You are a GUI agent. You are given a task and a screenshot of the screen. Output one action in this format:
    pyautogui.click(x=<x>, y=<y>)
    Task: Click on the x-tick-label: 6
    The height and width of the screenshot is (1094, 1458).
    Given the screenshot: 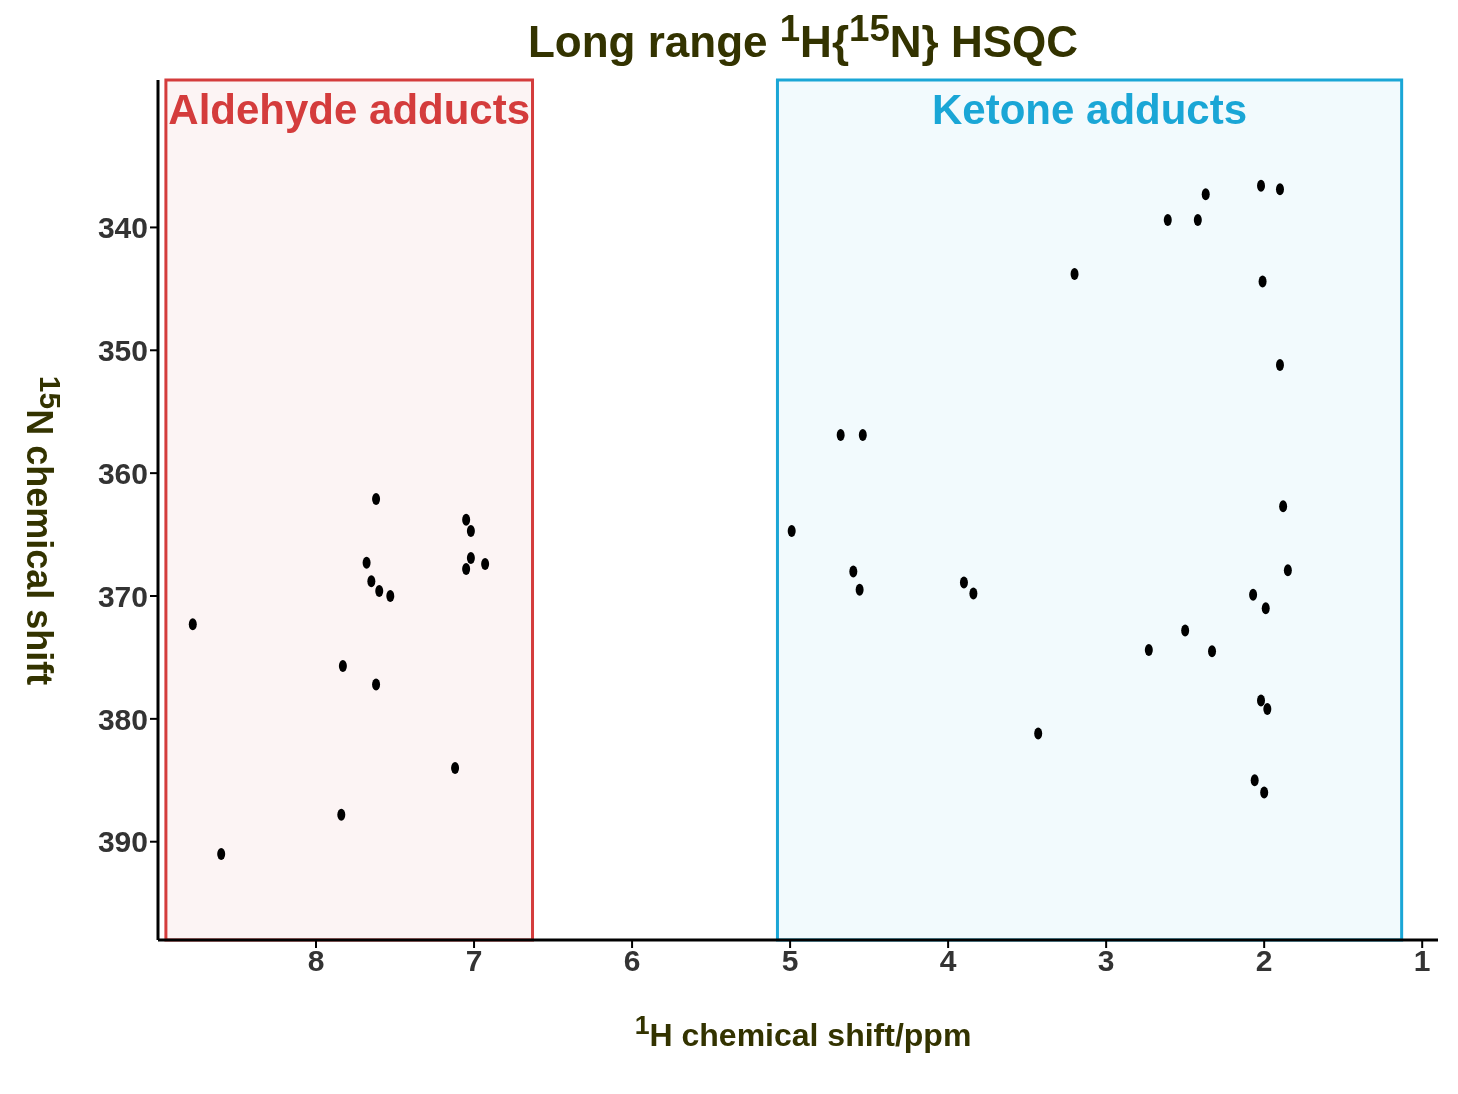 What is the action you would take?
    pyautogui.click(x=632, y=961)
    